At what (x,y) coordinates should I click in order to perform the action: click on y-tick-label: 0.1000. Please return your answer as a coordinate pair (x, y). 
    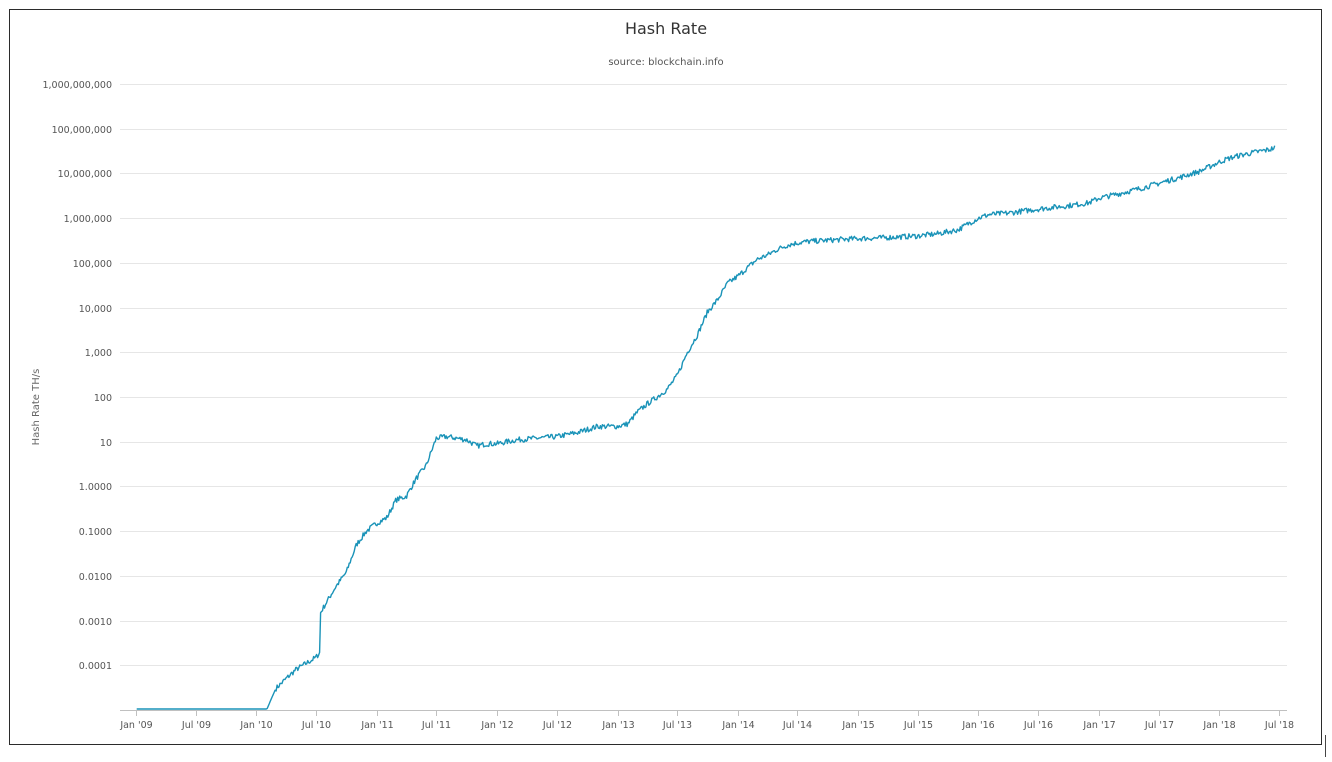
    Looking at the image, I should click on (95, 532).